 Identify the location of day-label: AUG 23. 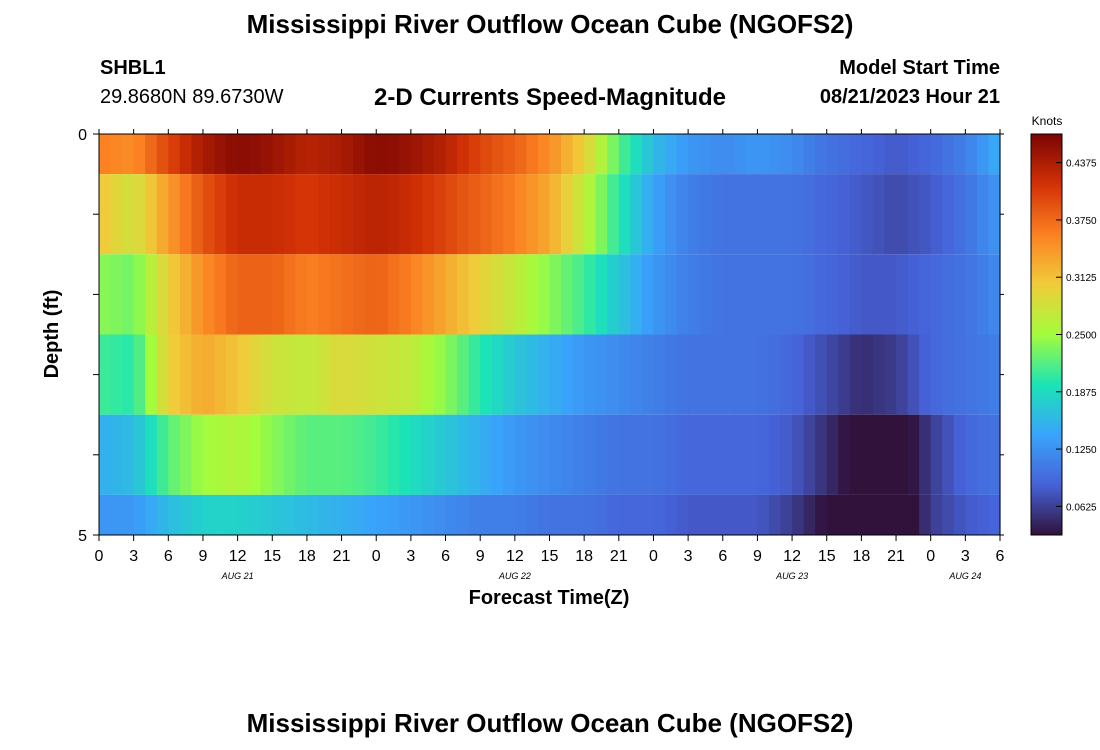
(791, 576).